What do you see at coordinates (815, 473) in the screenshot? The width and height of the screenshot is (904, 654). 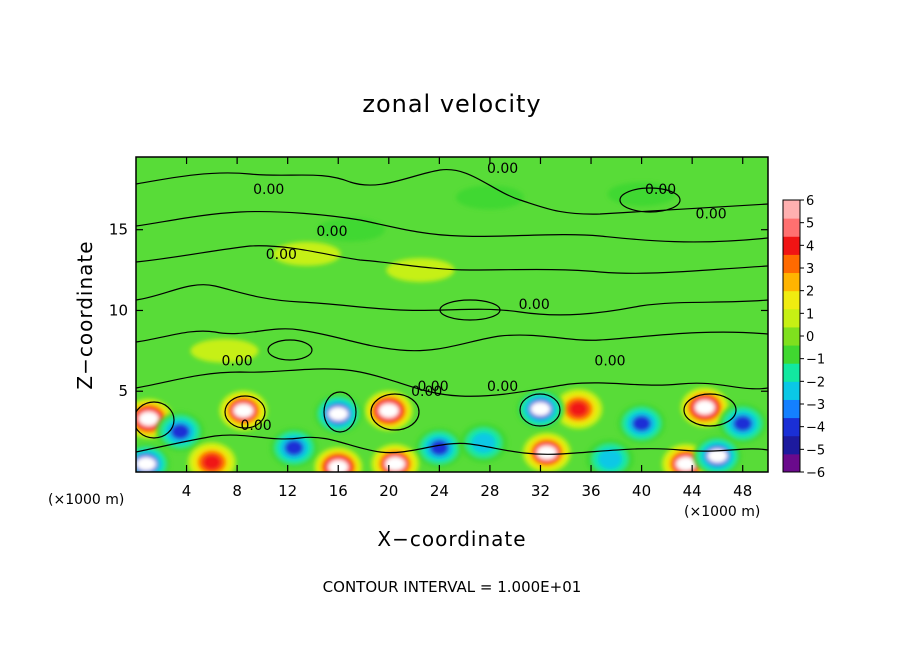 I see `colorbar-tick-label: −6` at bounding box center [815, 473].